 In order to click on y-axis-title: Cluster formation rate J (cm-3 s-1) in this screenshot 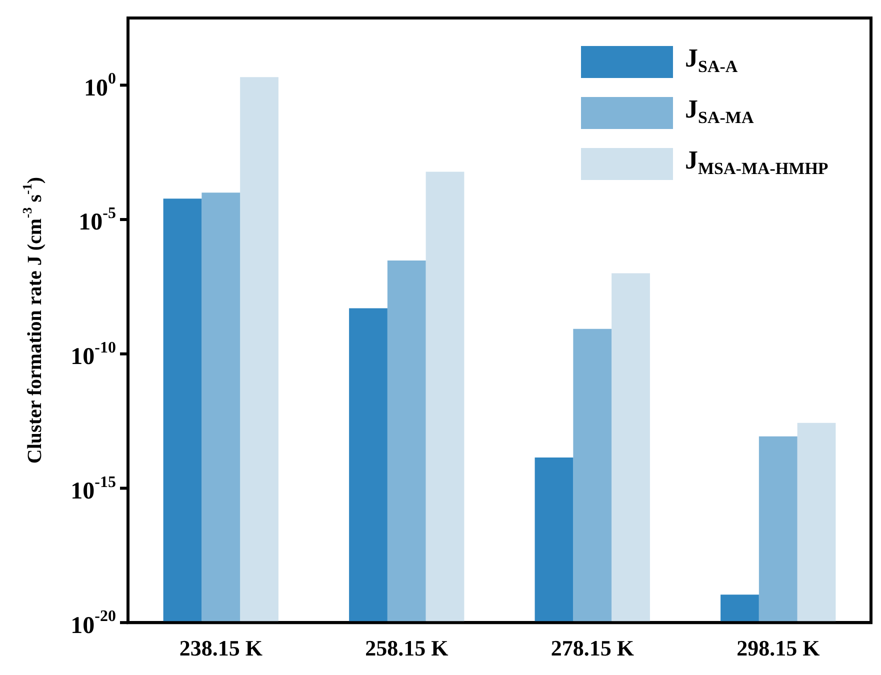, I will do `click(32, 320)`.